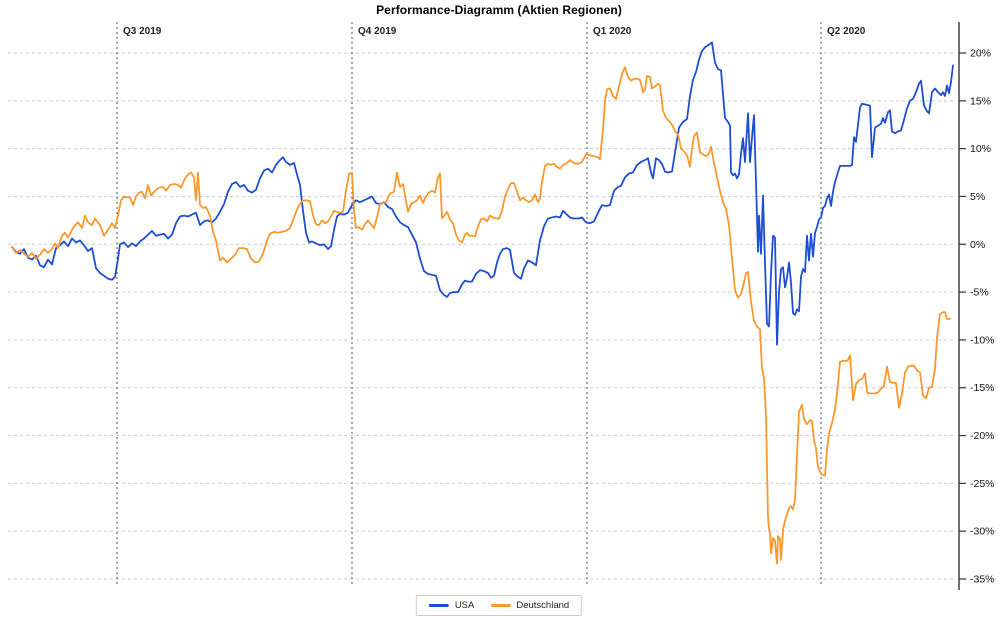  What do you see at coordinates (499, 10) in the screenshot?
I see `chart-title: Performance-Diagramm (Aktien Regionen)` at bounding box center [499, 10].